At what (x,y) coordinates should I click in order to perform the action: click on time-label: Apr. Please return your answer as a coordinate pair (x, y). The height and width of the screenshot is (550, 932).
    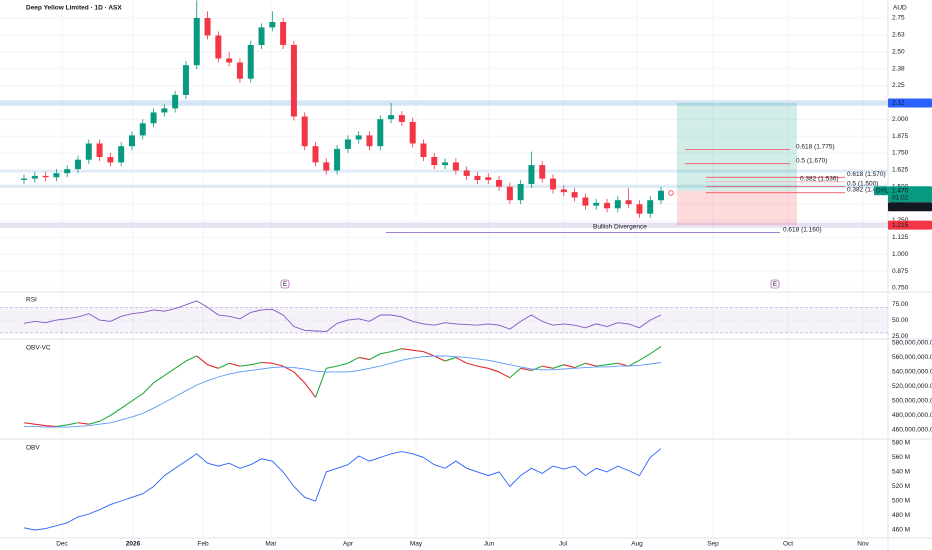
    Looking at the image, I should click on (348, 544).